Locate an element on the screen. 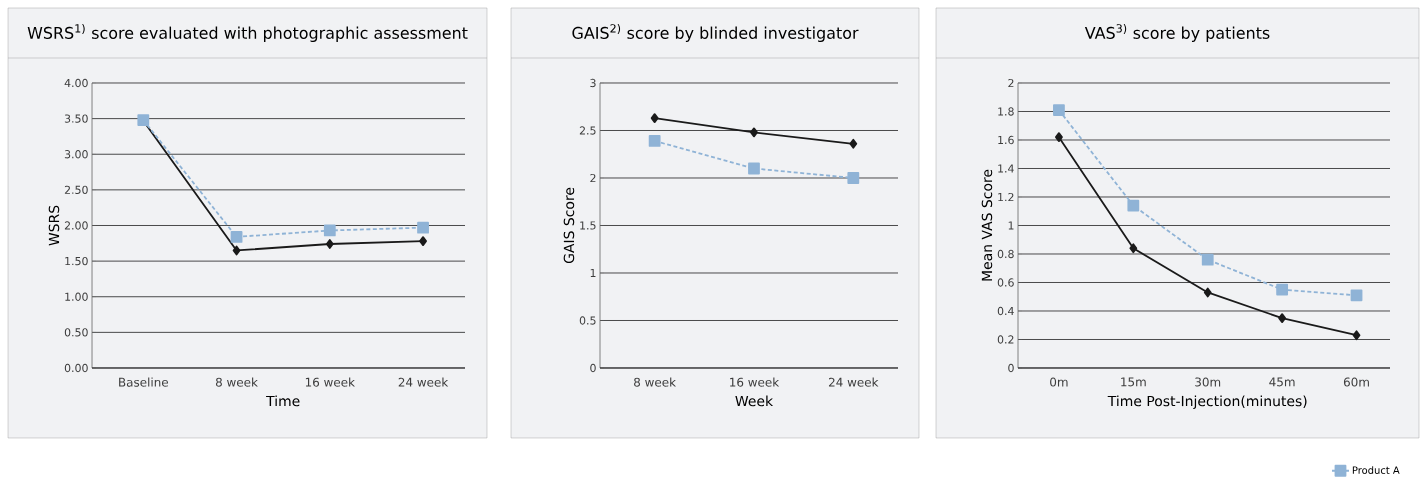 This screenshot has height=486, width=1421. x-tick-label: 15m is located at coordinates (1133, 382).